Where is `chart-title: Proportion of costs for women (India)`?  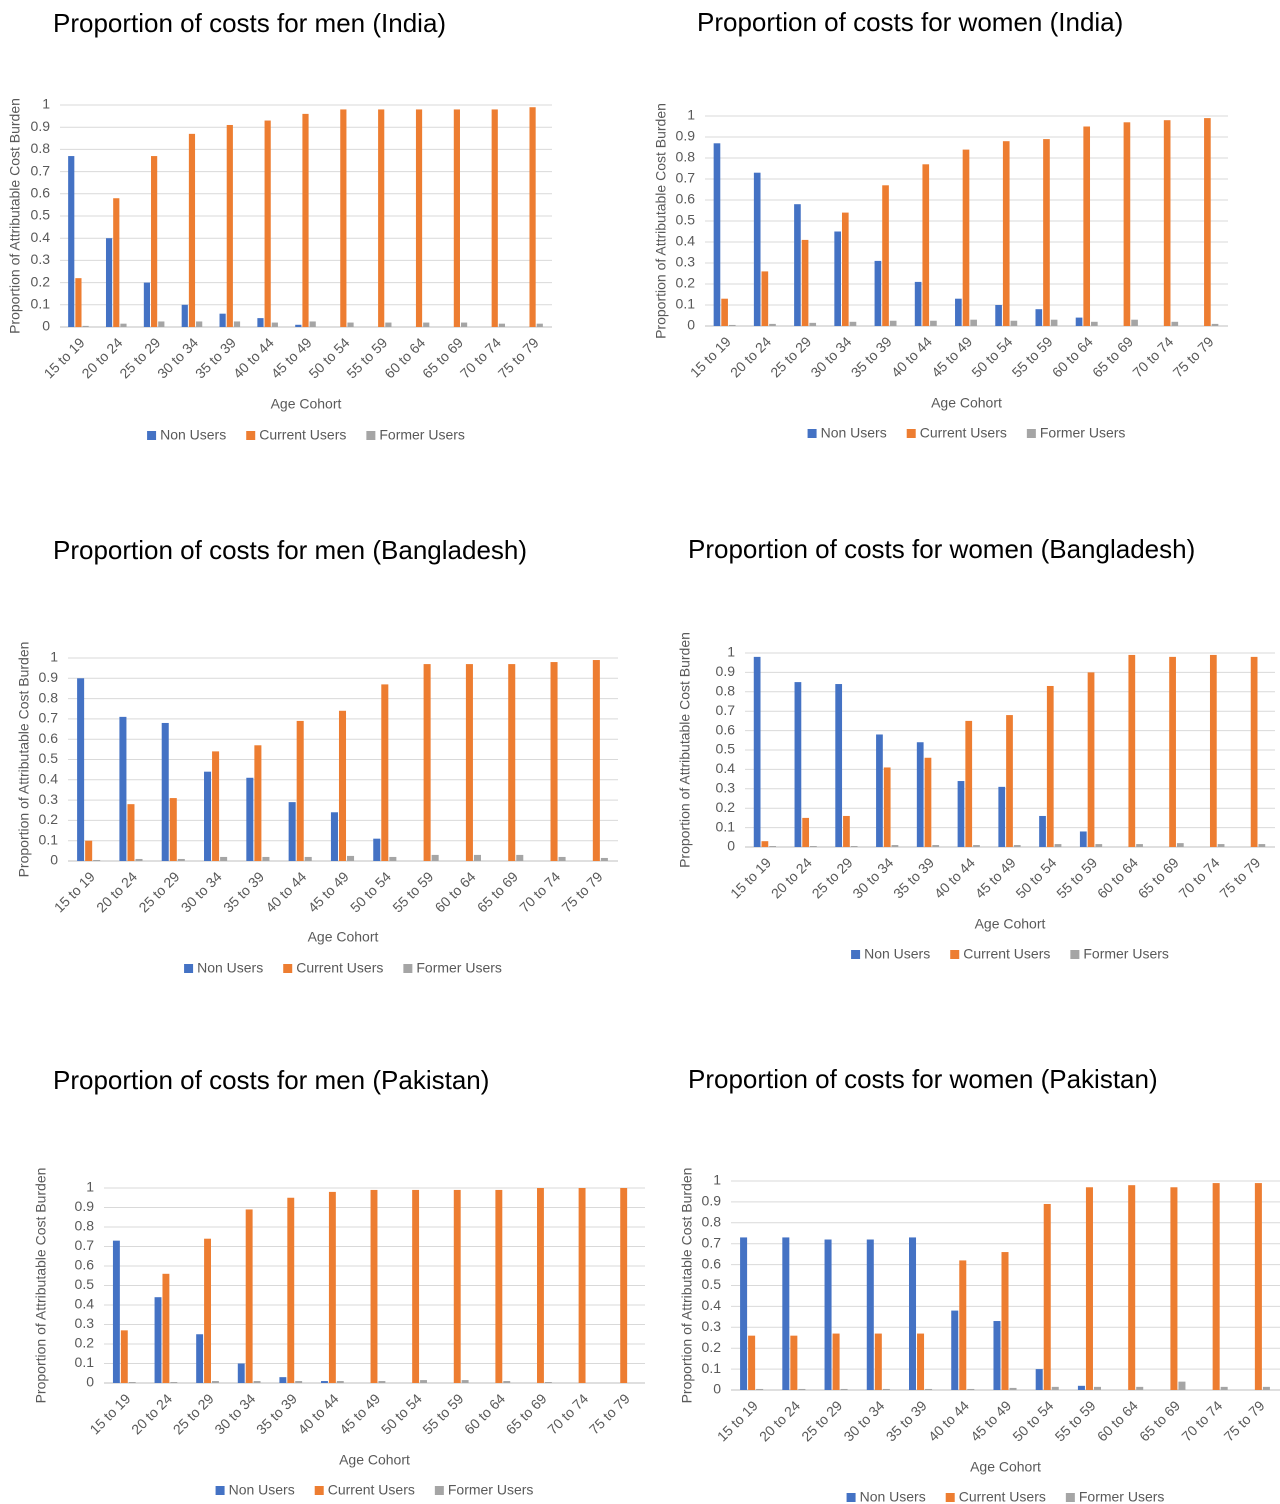
chart-title: Proportion of costs for women (India) is located at coordinates (910, 22).